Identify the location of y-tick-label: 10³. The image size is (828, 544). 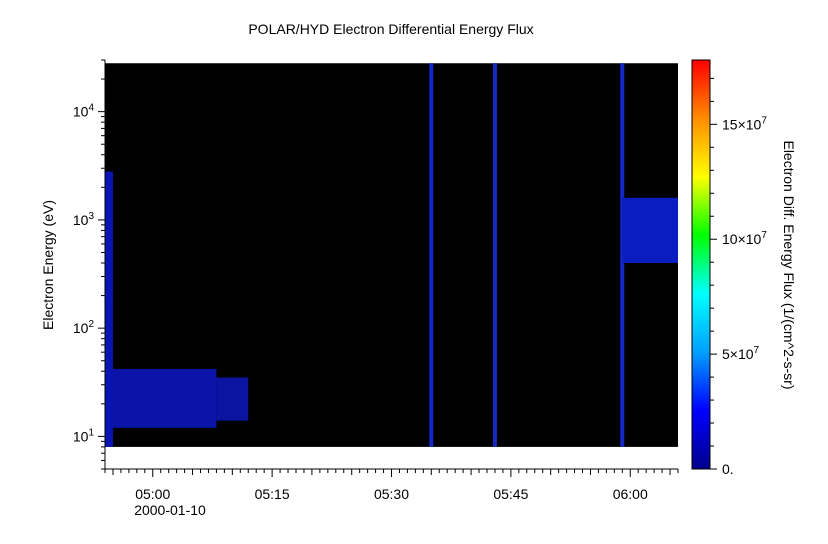
(84, 219).